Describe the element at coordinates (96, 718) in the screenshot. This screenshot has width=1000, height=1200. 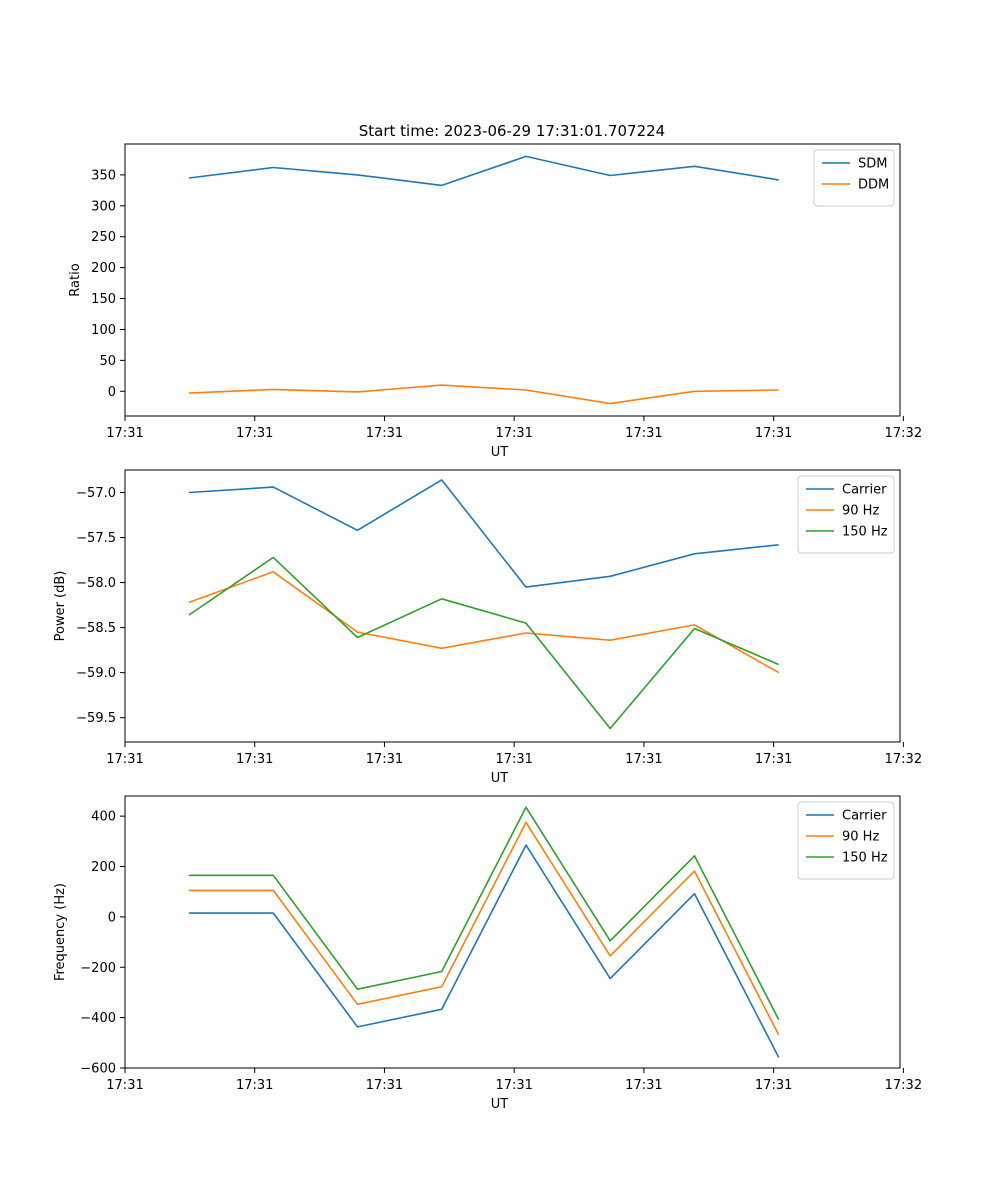
I see `y-tick-label: −59.5` at that location.